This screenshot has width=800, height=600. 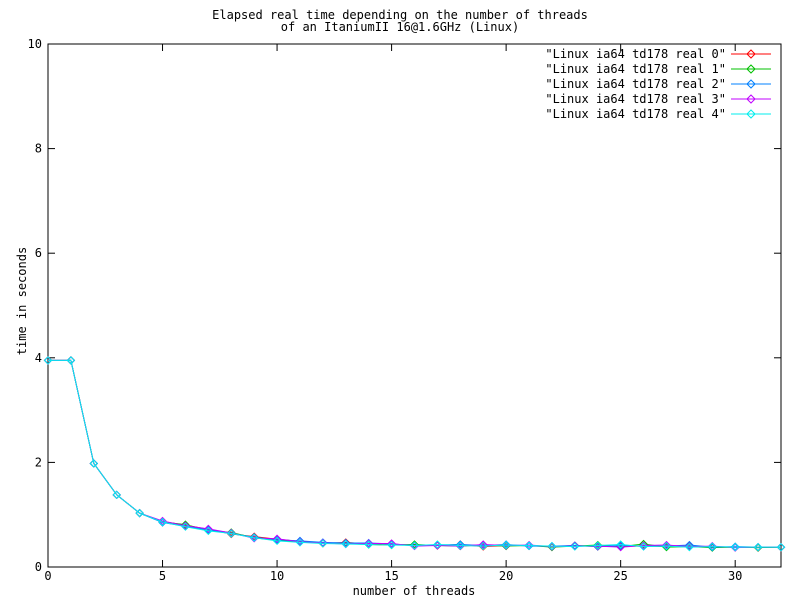 What do you see at coordinates (620, 576) in the screenshot?
I see `x-tick-label: 25` at bounding box center [620, 576].